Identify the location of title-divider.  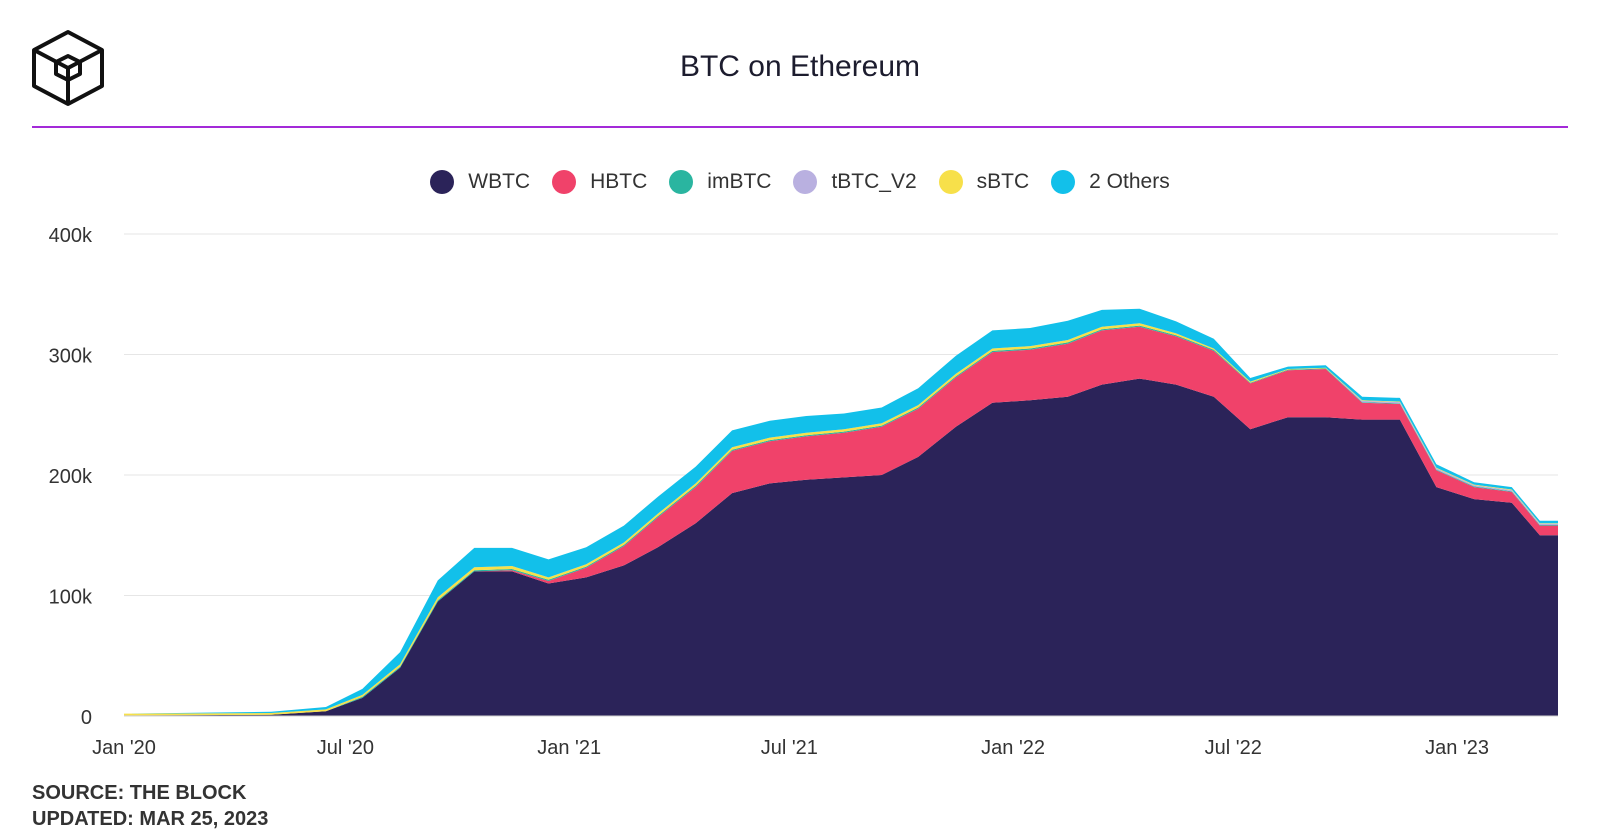
(800, 127).